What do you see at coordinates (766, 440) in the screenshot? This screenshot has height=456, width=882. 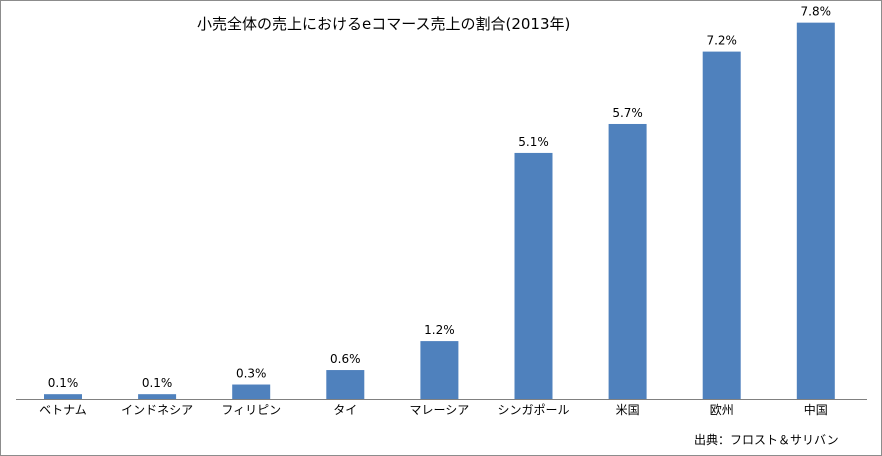 I see `source-note: 出典：フロスト＆サリバン` at bounding box center [766, 440].